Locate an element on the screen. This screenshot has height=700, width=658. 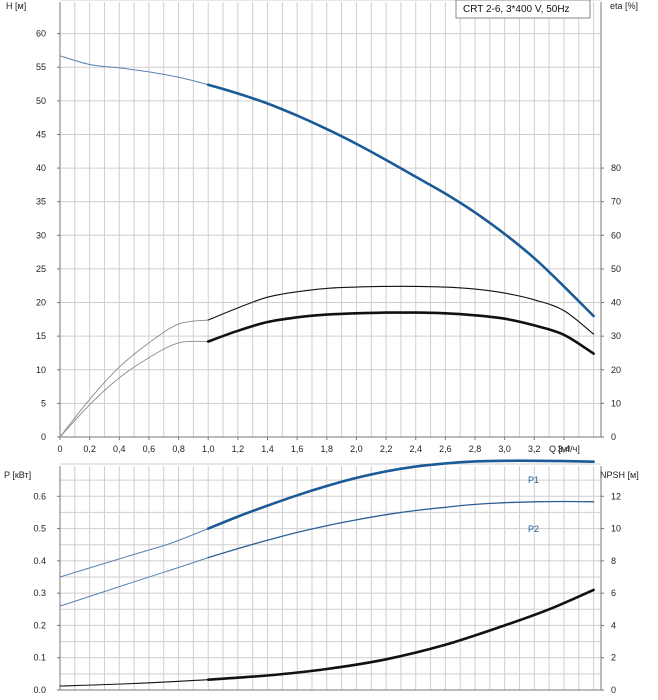
x-tick-label: 1,4 is located at coordinates (267, 449).